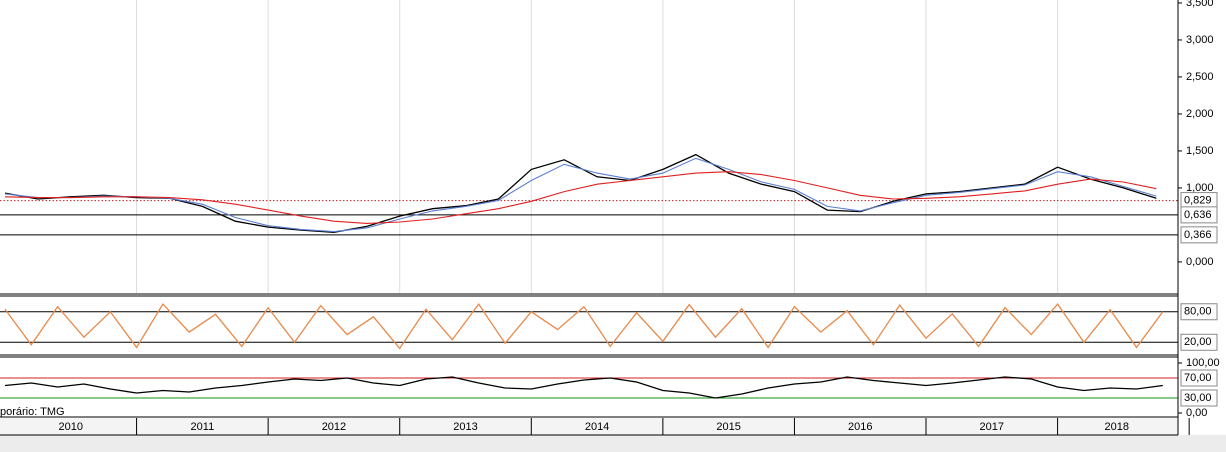 The width and height of the screenshot is (1226, 452). What do you see at coordinates (32, 412) in the screenshot?
I see `indicator-caption: porário: TMG` at bounding box center [32, 412].